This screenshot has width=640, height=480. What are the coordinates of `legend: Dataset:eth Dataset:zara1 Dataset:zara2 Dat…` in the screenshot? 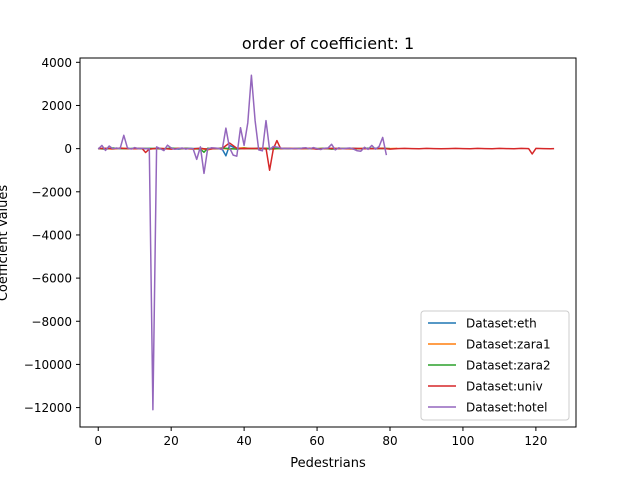 It's located at (495, 365).